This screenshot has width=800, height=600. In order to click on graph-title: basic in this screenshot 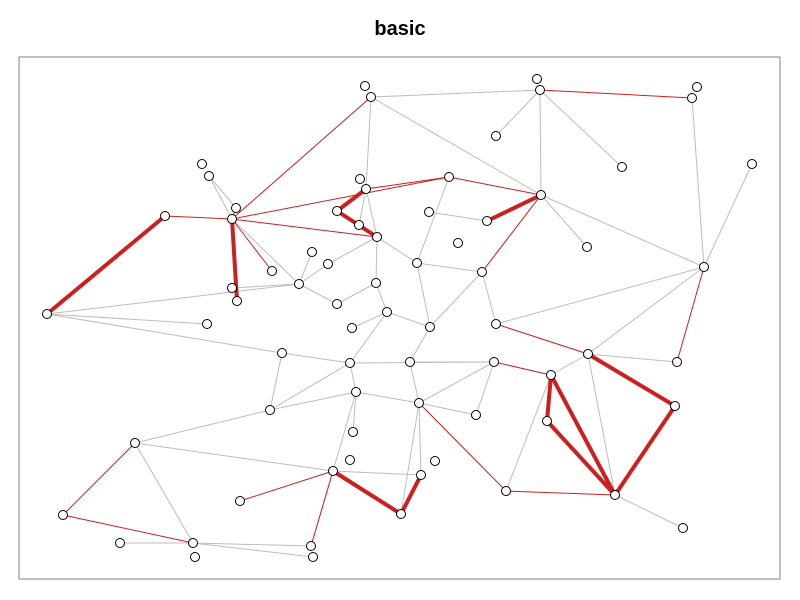, I will do `click(400, 29)`.